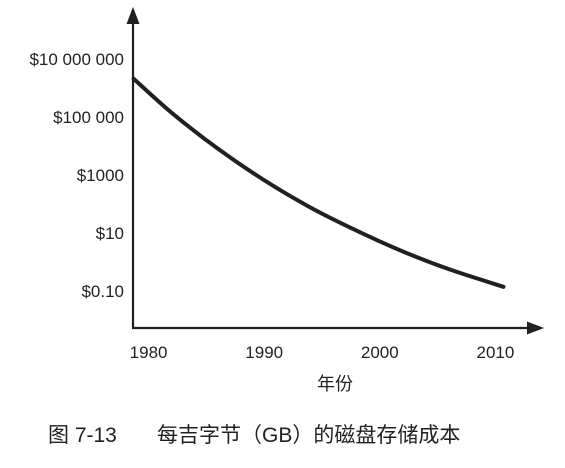 The height and width of the screenshot is (468, 565). Describe the element at coordinates (100, 175) in the screenshot. I see `y-tick-label: $1000` at that location.